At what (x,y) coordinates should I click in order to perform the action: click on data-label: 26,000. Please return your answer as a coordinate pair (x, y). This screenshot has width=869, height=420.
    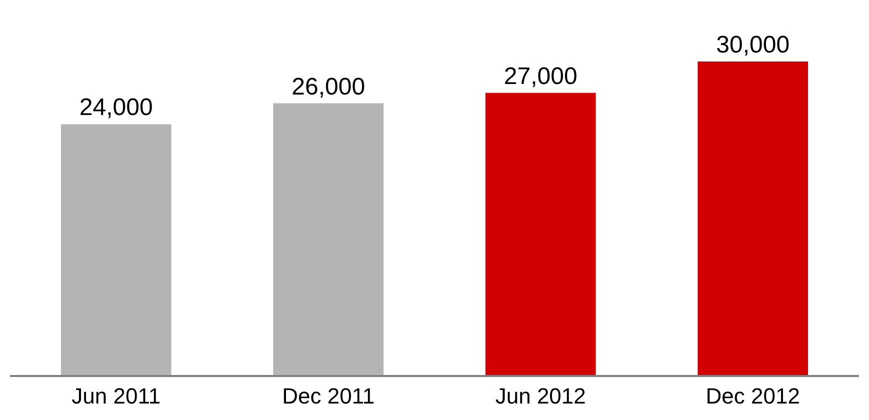
    Looking at the image, I should click on (329, 86).